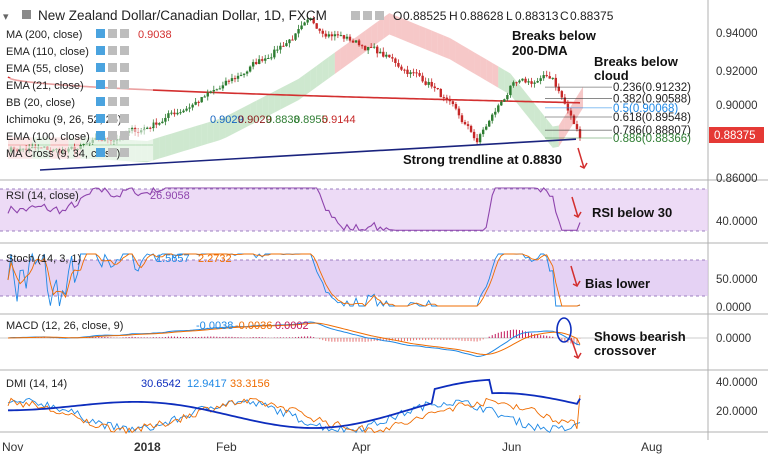  I want to click on legend-label: EMA (21, close), so click(45, 86).